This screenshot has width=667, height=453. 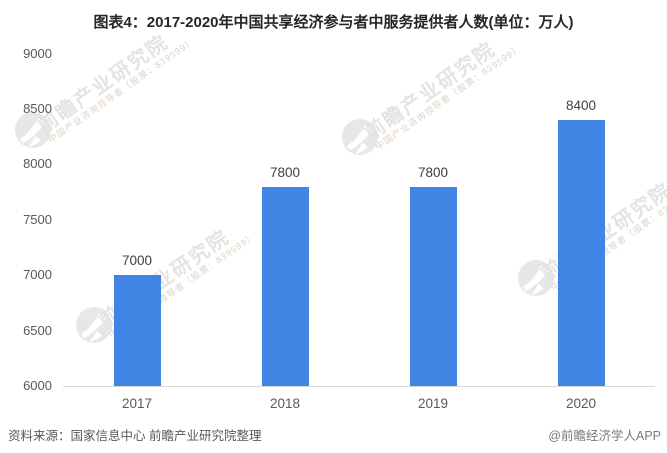 I want to click on bar-2020, so click(x=581, y=253).